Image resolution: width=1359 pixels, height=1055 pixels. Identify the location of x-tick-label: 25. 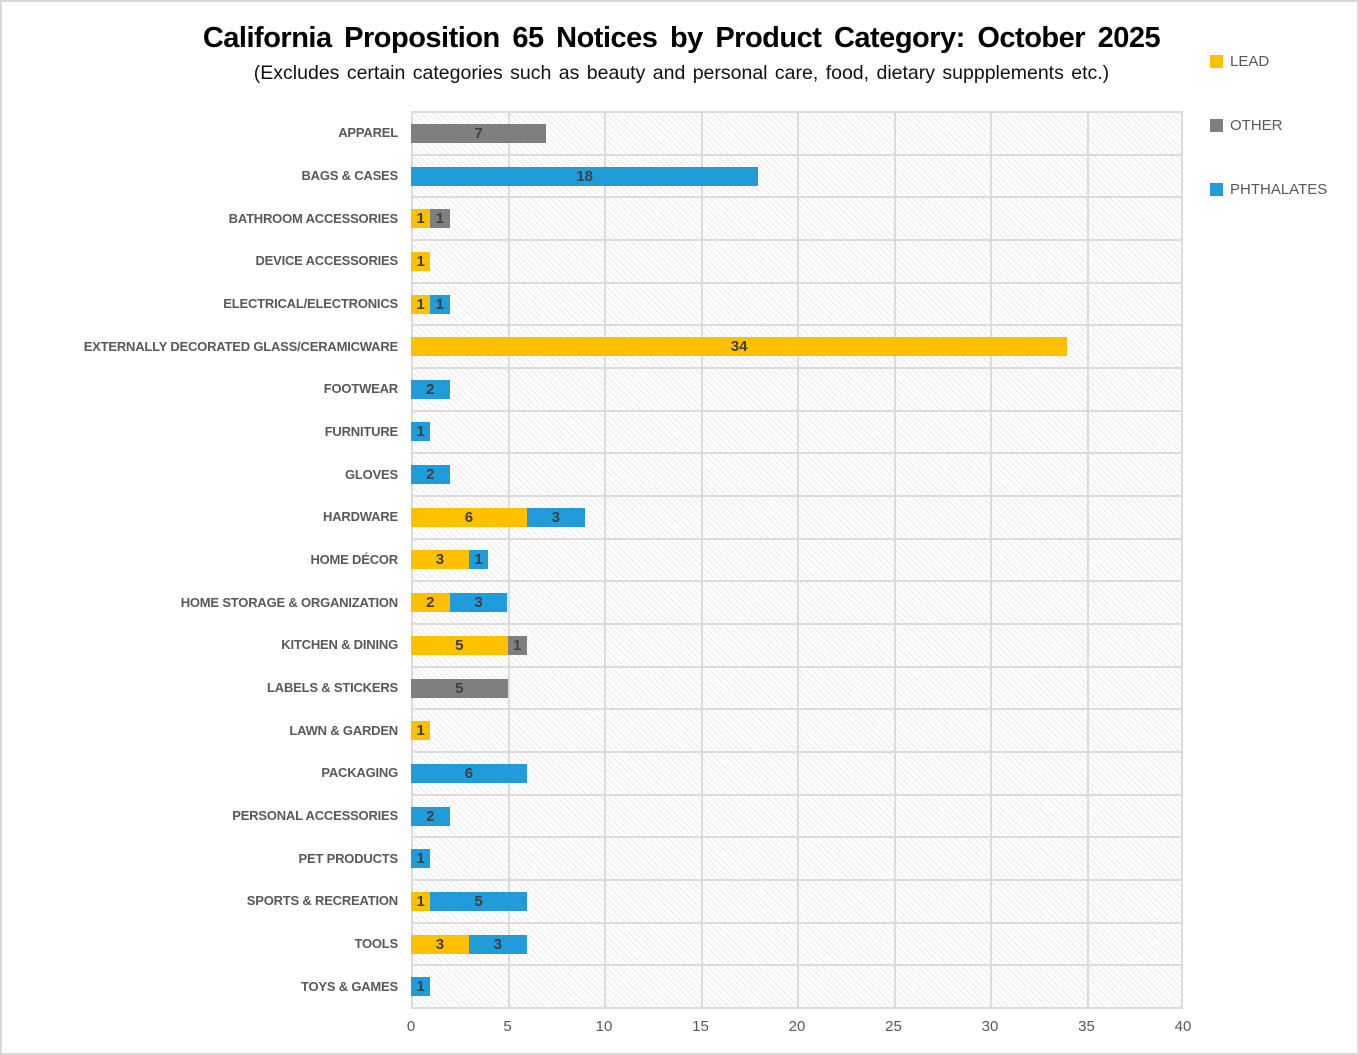
(893, 1026).